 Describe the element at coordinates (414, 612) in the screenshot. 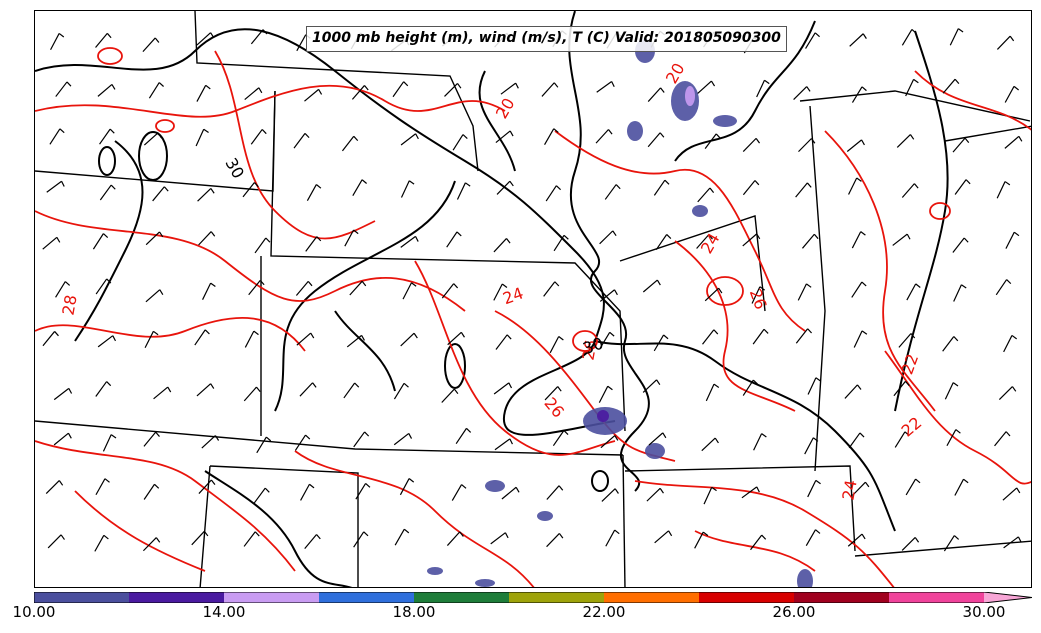

I see `colorbar-tick-label: 18.00` at that location.